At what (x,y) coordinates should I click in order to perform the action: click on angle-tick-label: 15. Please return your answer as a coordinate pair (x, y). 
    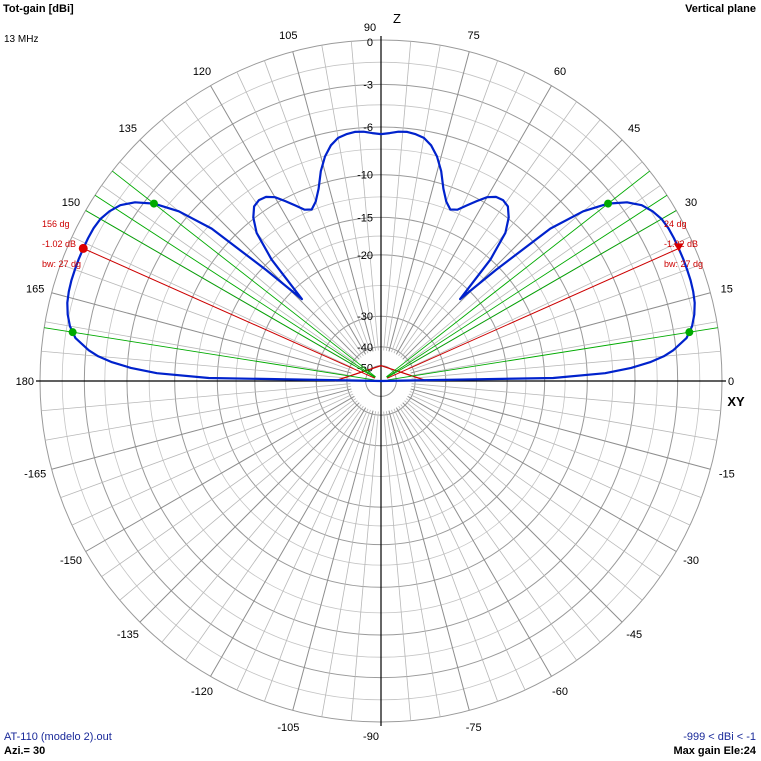
    Looking at the image, I should click on (727, 289).